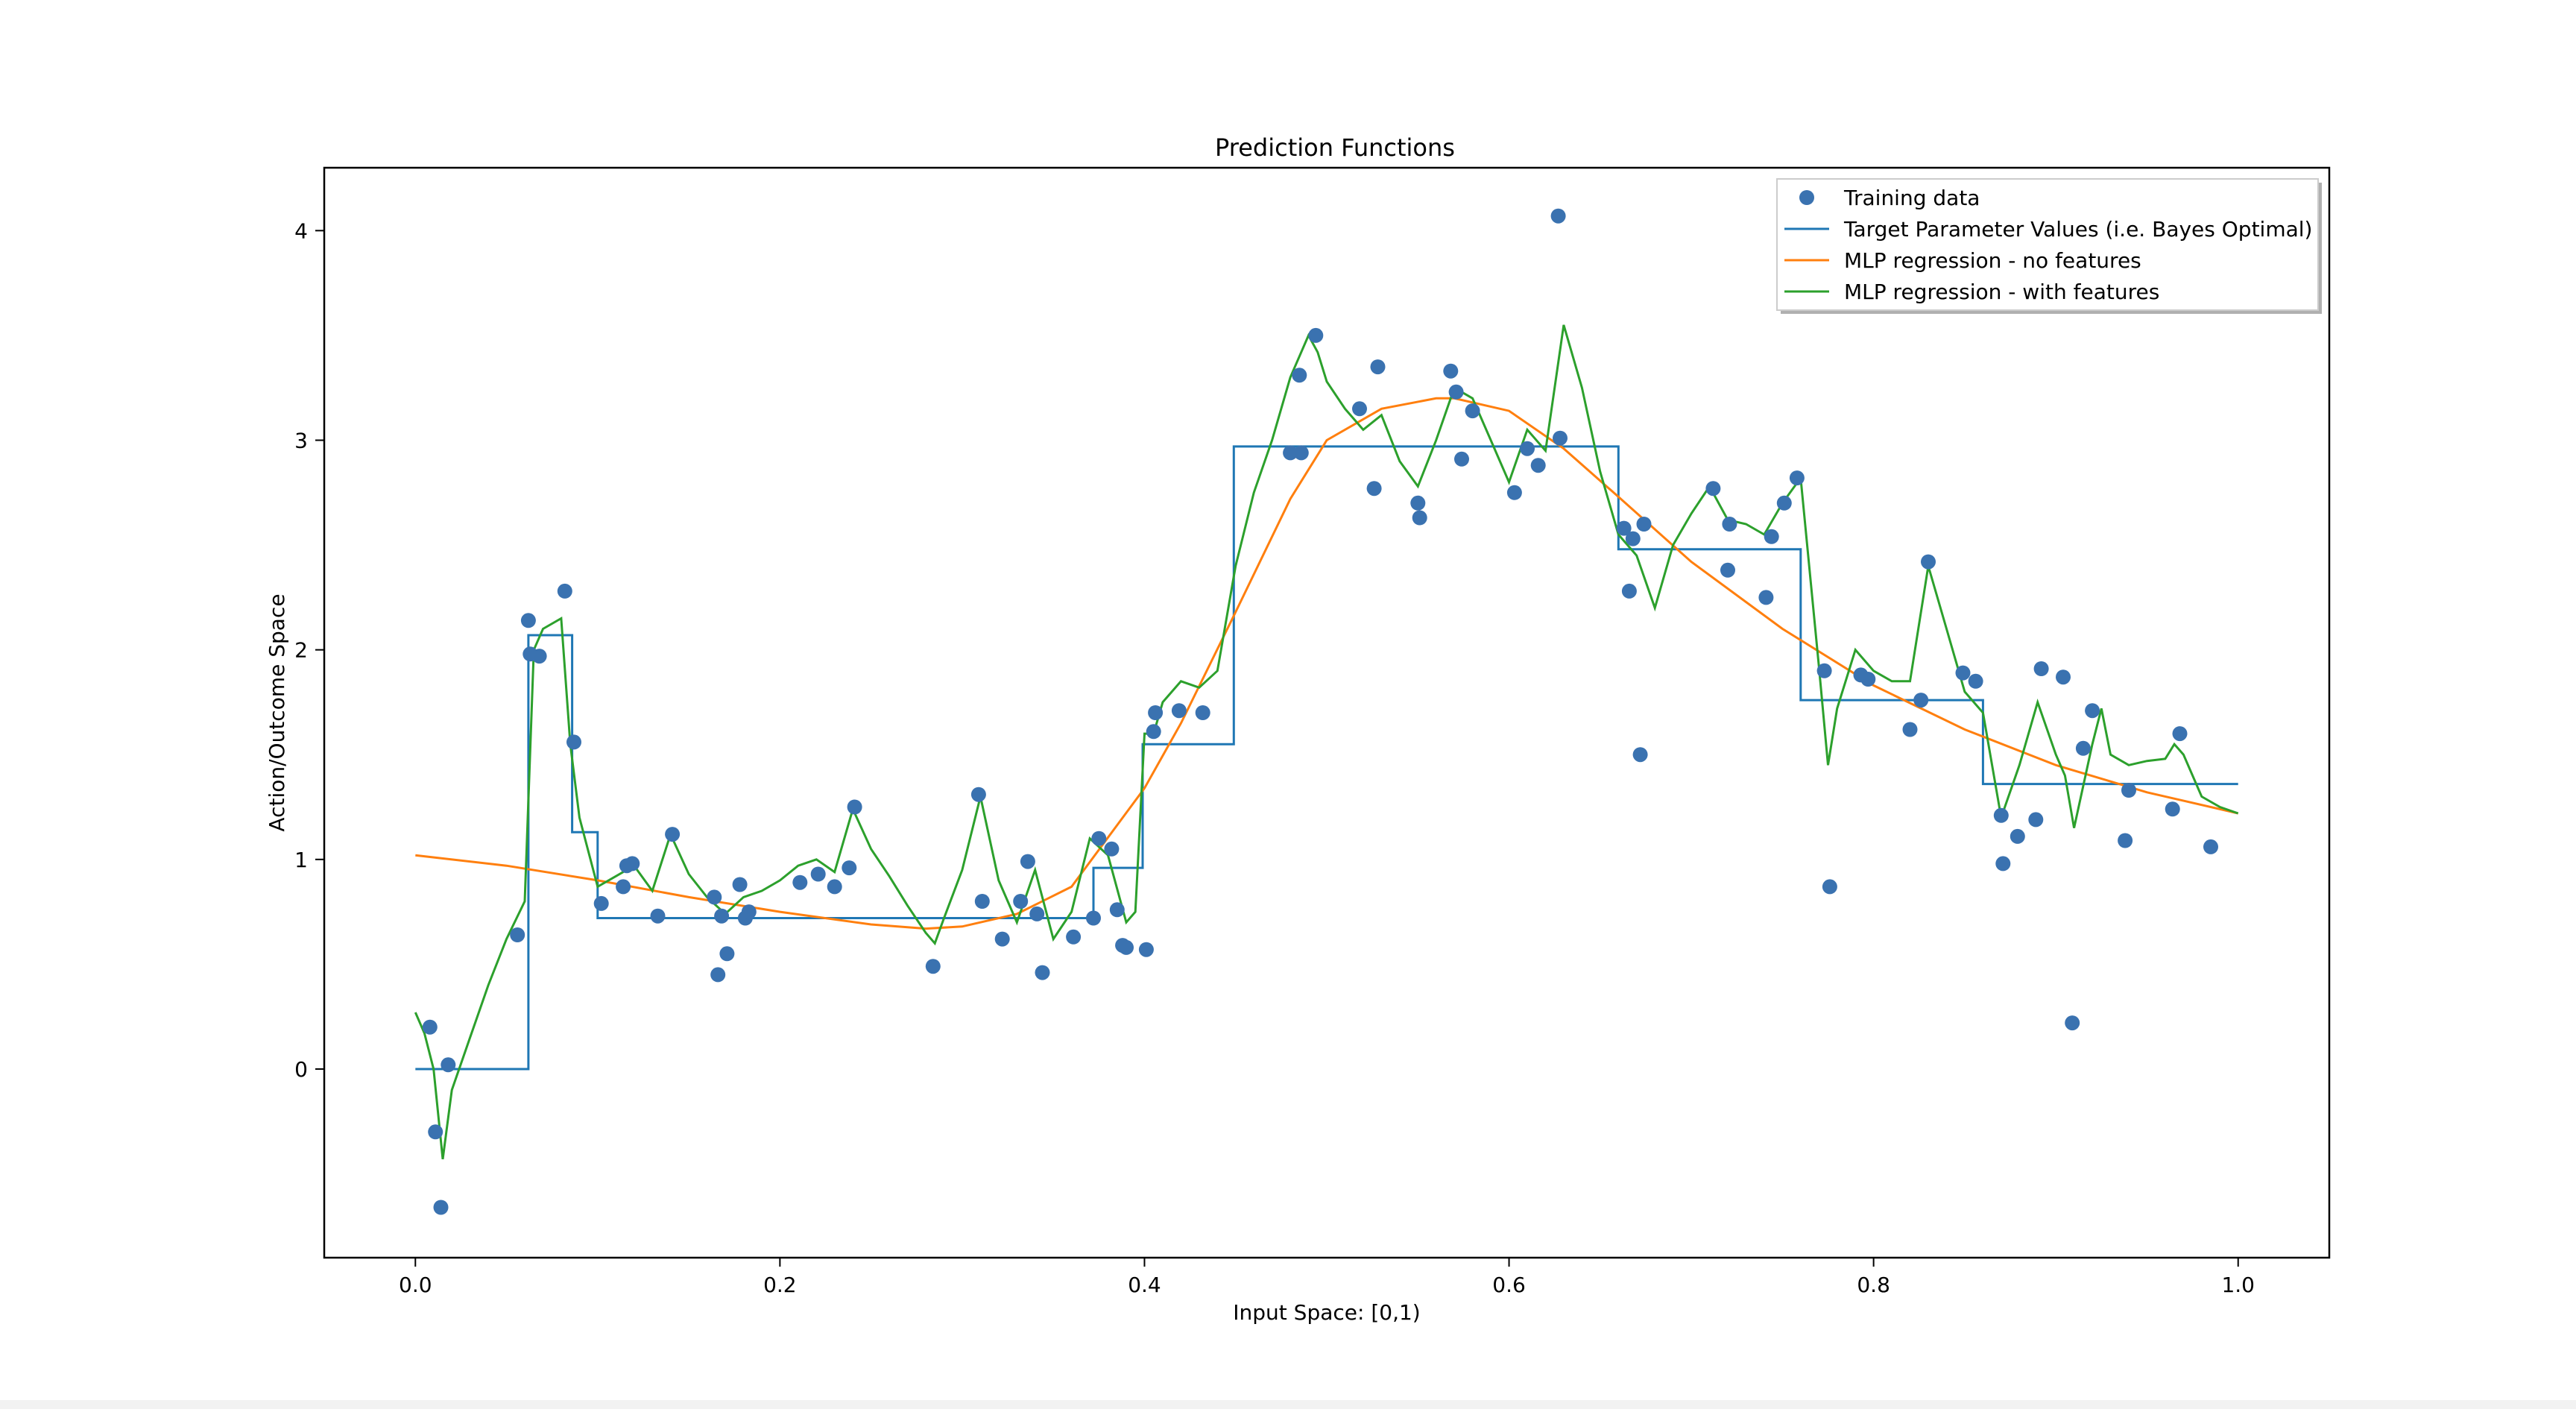 This screenshot has height=1412, width=2576. What do you see at coordinates (2001, 292) in the screenshot?
I see `legend-mlp-with-features-label: MLP regression - with features` at bounding box center [2001, 292].